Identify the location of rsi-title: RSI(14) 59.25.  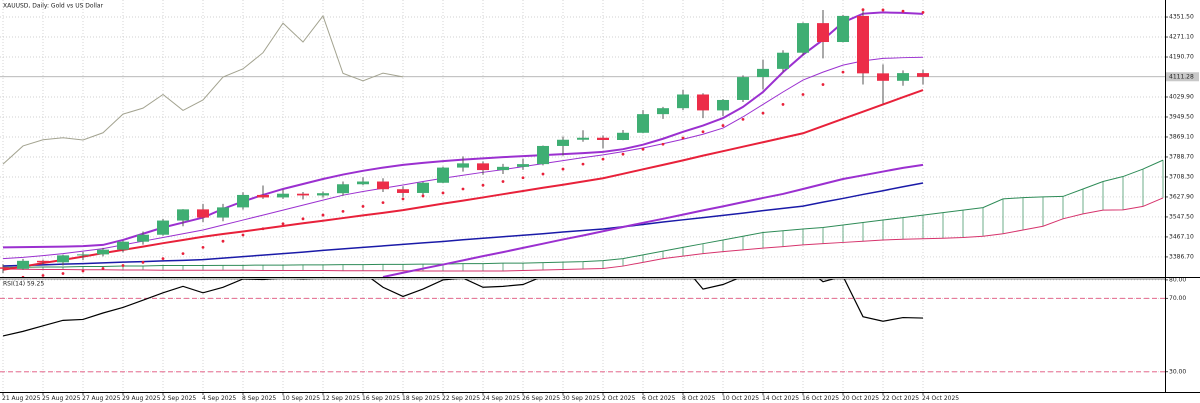
(23, 284).